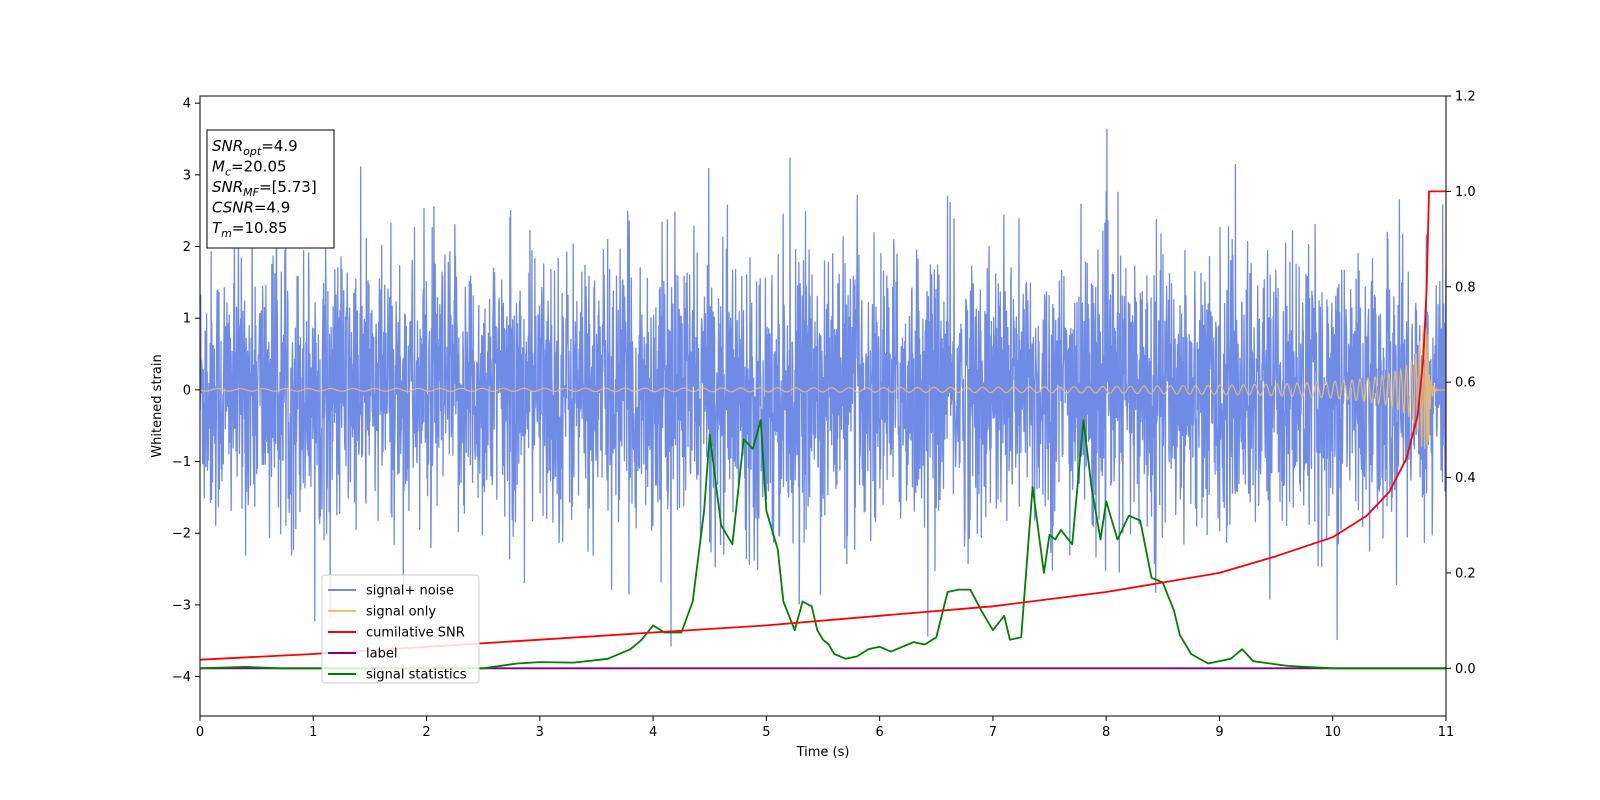 Image resolution: width=1600 pixels, height=800 pixels. Describe the element at coordinates (181, 605) in the screenshot. I see `y-left-tick-label: −3` at that location.